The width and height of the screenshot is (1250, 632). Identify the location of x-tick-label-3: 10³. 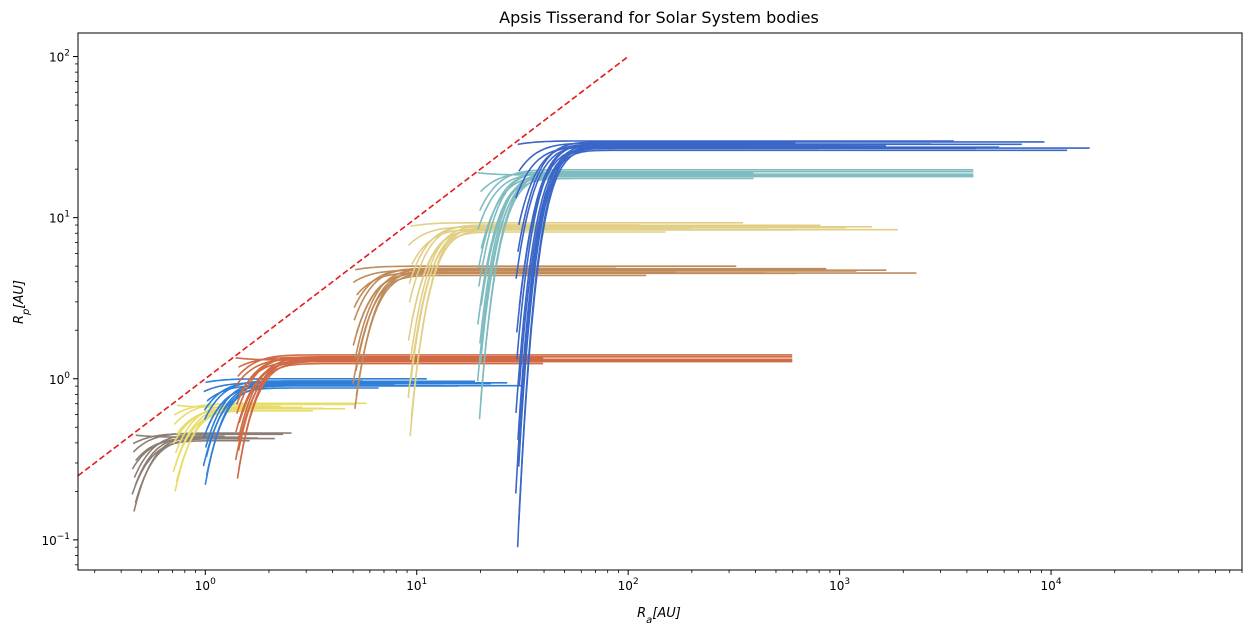
(839, 585).